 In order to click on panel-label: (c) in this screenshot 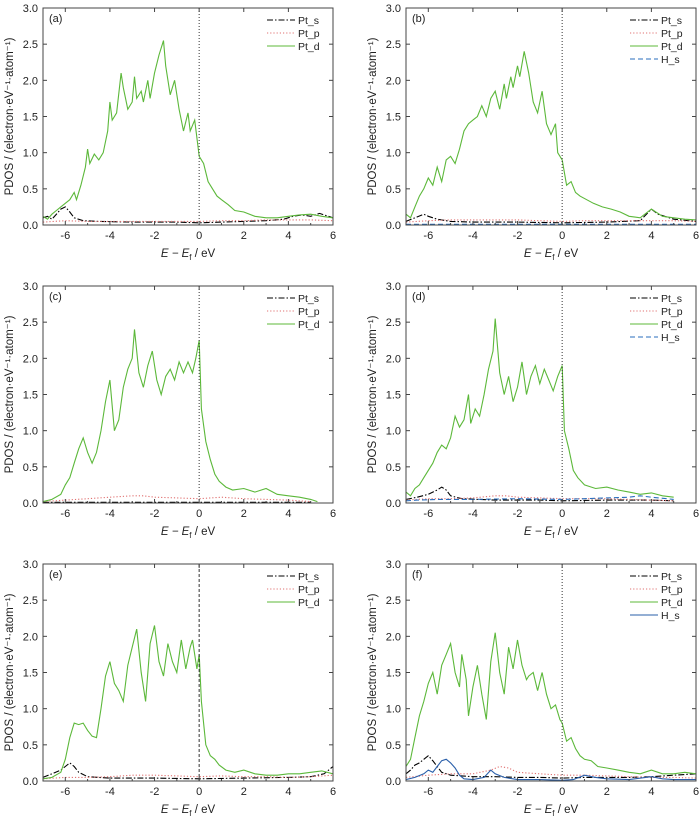, I will do `click(55, 297)`.